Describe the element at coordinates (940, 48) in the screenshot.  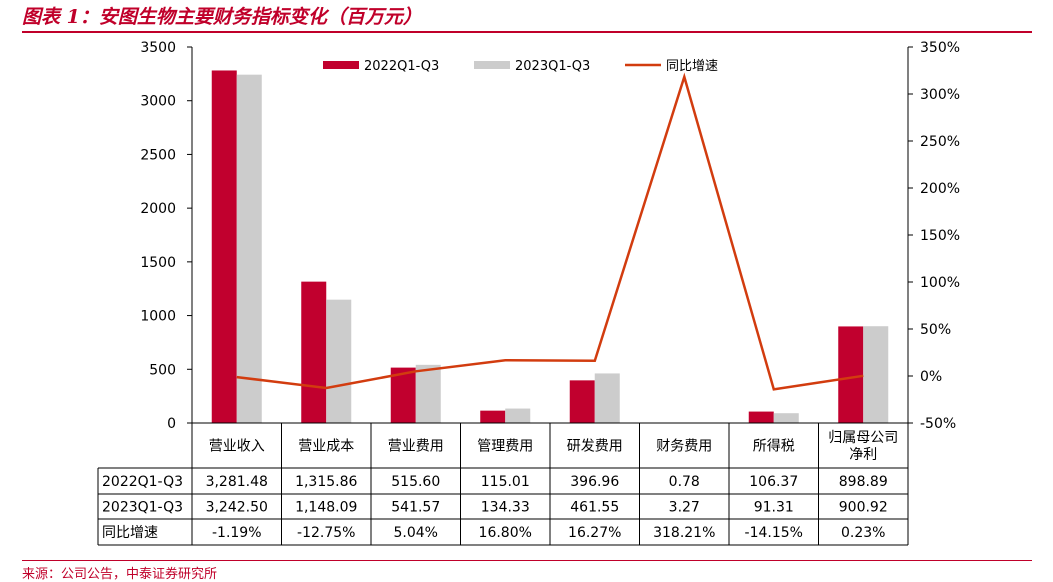
I see `right-axis-tick-label: 350%` at that location.